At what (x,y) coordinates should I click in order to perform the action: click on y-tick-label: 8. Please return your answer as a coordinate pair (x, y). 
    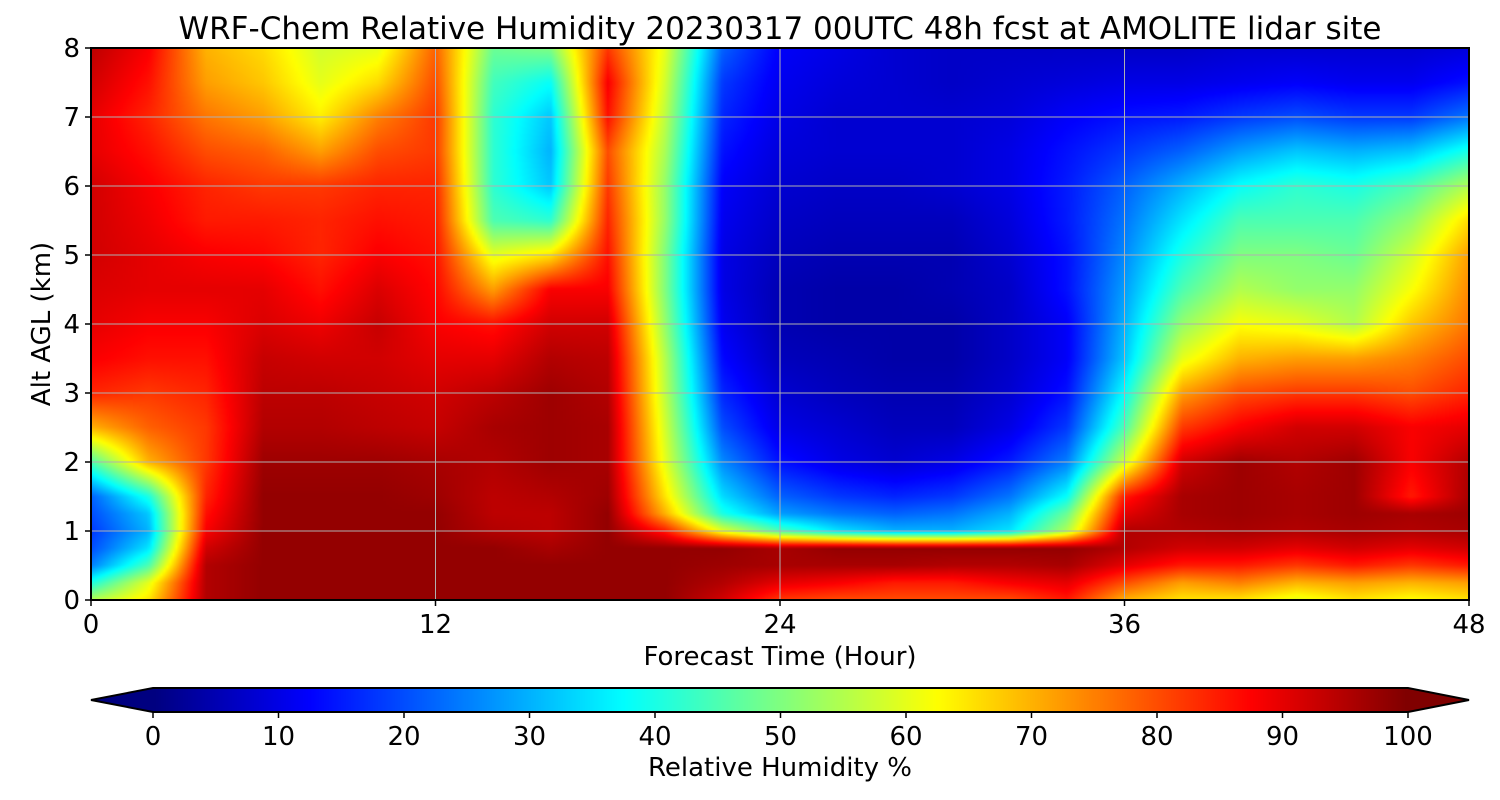
    Looking at the image, I should click on (71, 49).